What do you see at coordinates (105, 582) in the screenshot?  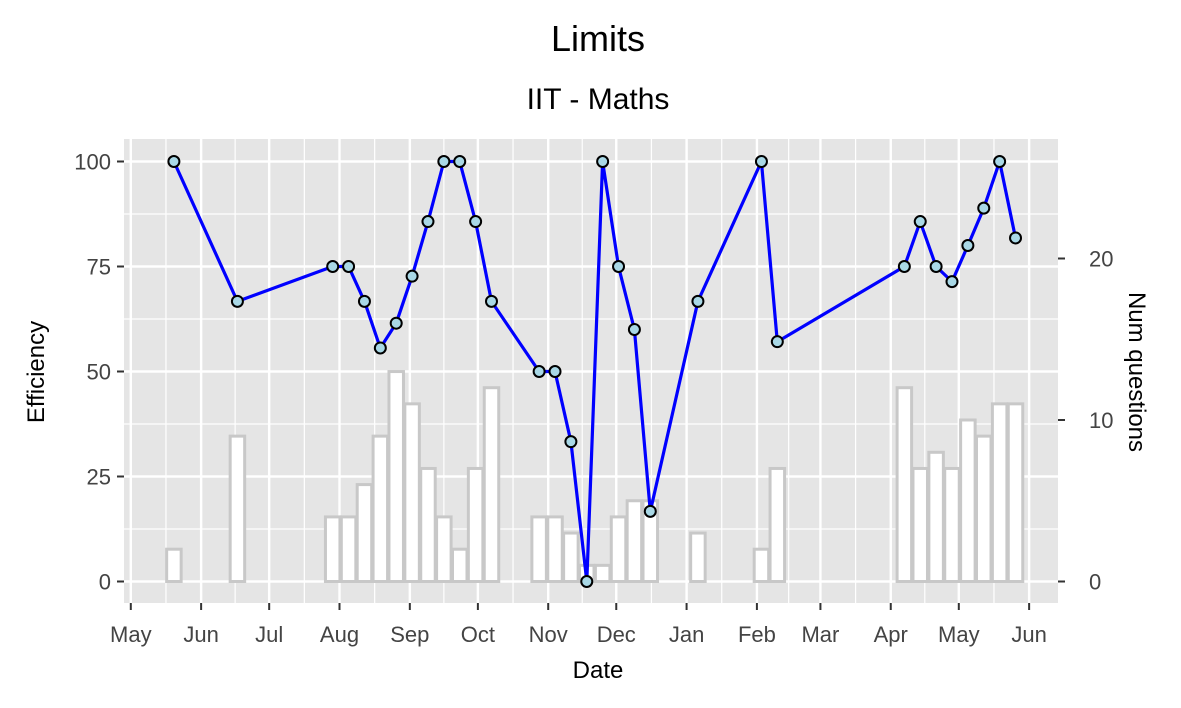 I see `y-tick-label: 0` at bounding box center [105, 582].